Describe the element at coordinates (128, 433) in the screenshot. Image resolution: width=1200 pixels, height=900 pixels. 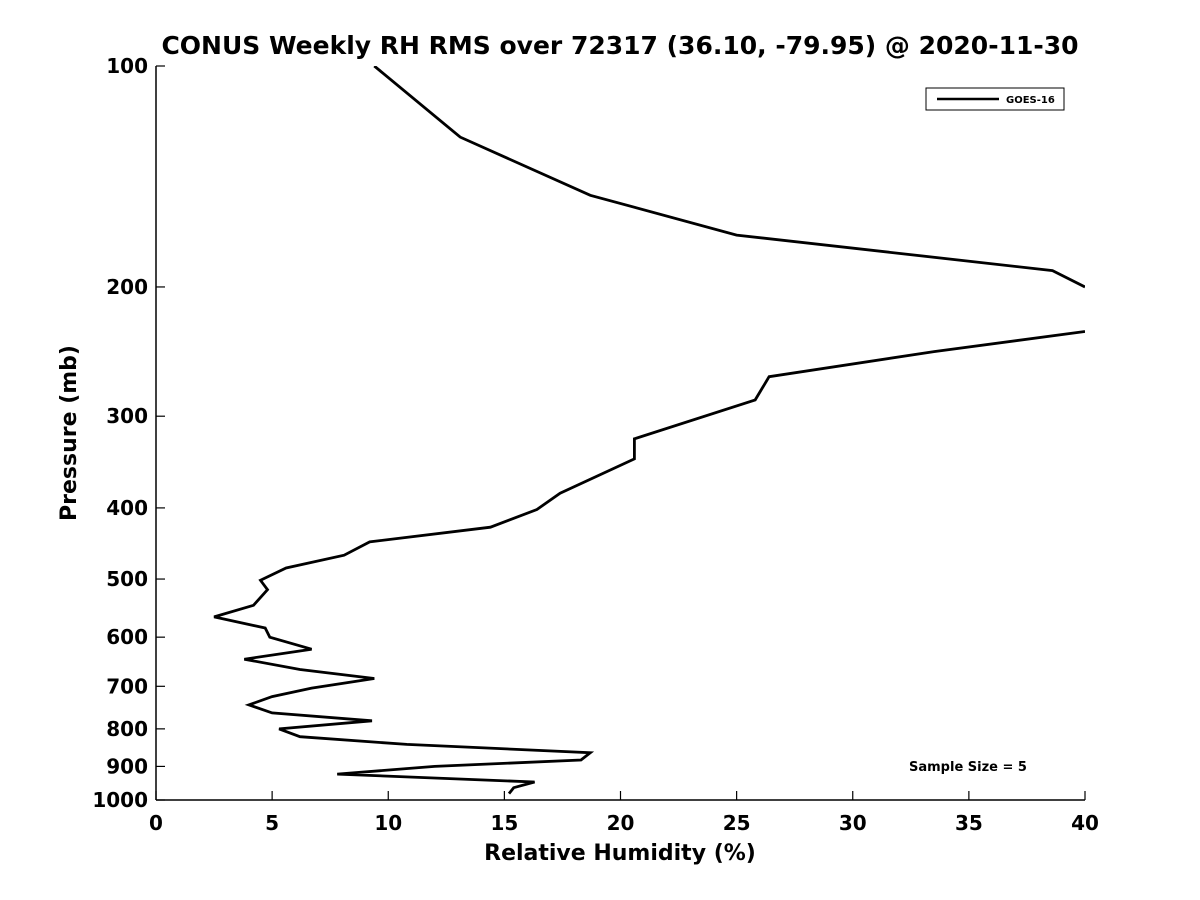
I see `y-ticks: 100 200 300 400 500 600 700 800 900 1000` at that location.